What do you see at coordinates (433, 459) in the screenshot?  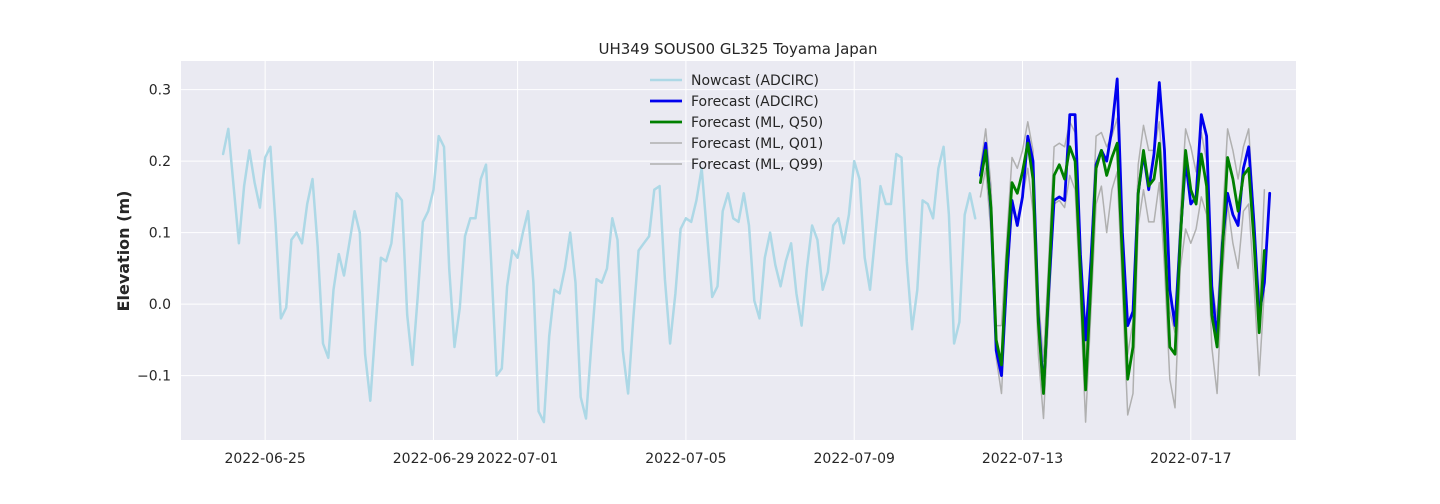 I see `x-tick-label: 2022-06-29` at bounding box center [433, 459].